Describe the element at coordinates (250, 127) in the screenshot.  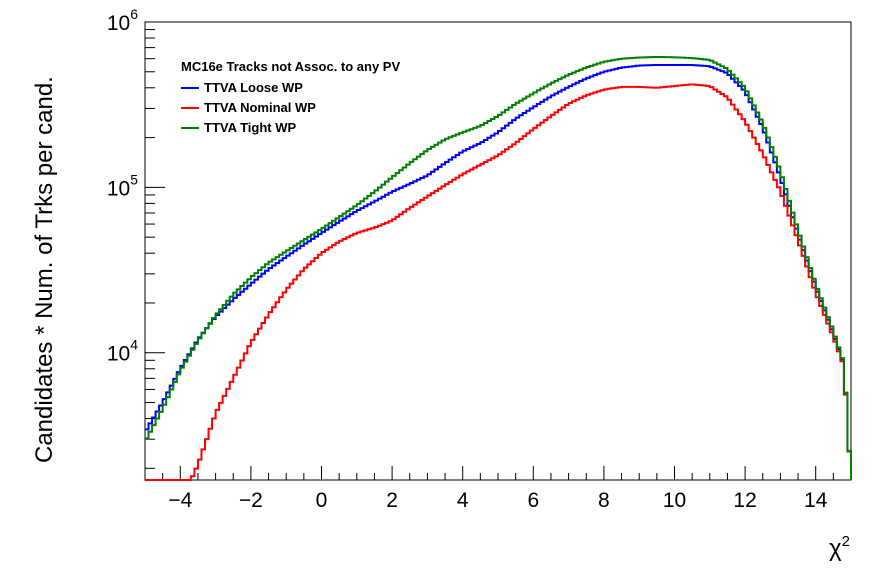
I see `legend-label: TTVA Tight WP` at that location.